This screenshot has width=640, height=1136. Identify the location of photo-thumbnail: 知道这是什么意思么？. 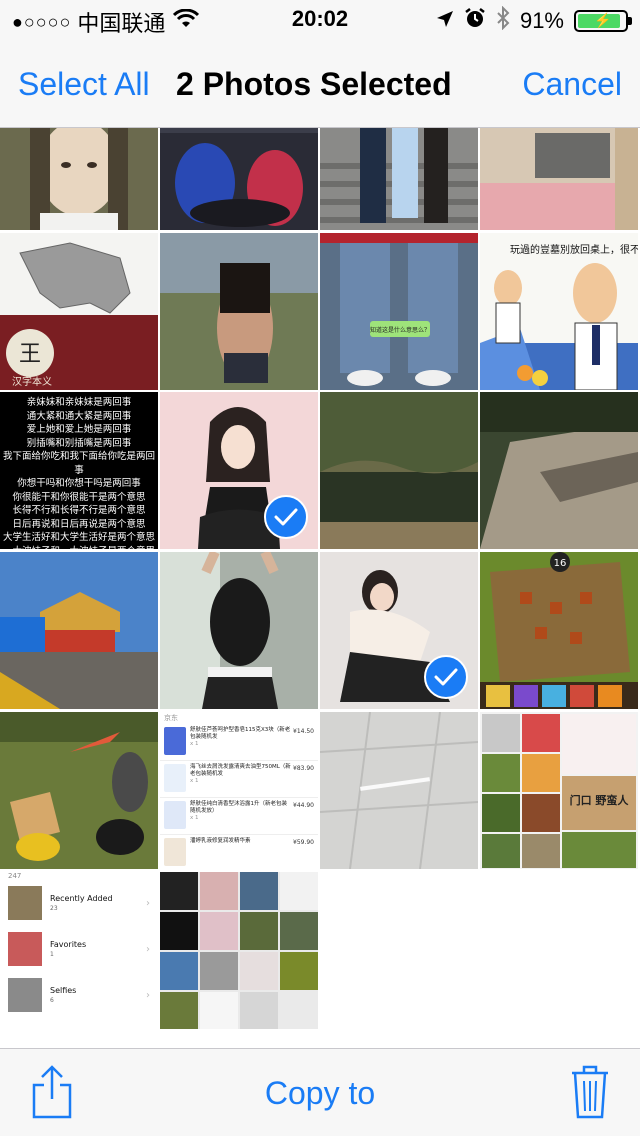
(399, 311).